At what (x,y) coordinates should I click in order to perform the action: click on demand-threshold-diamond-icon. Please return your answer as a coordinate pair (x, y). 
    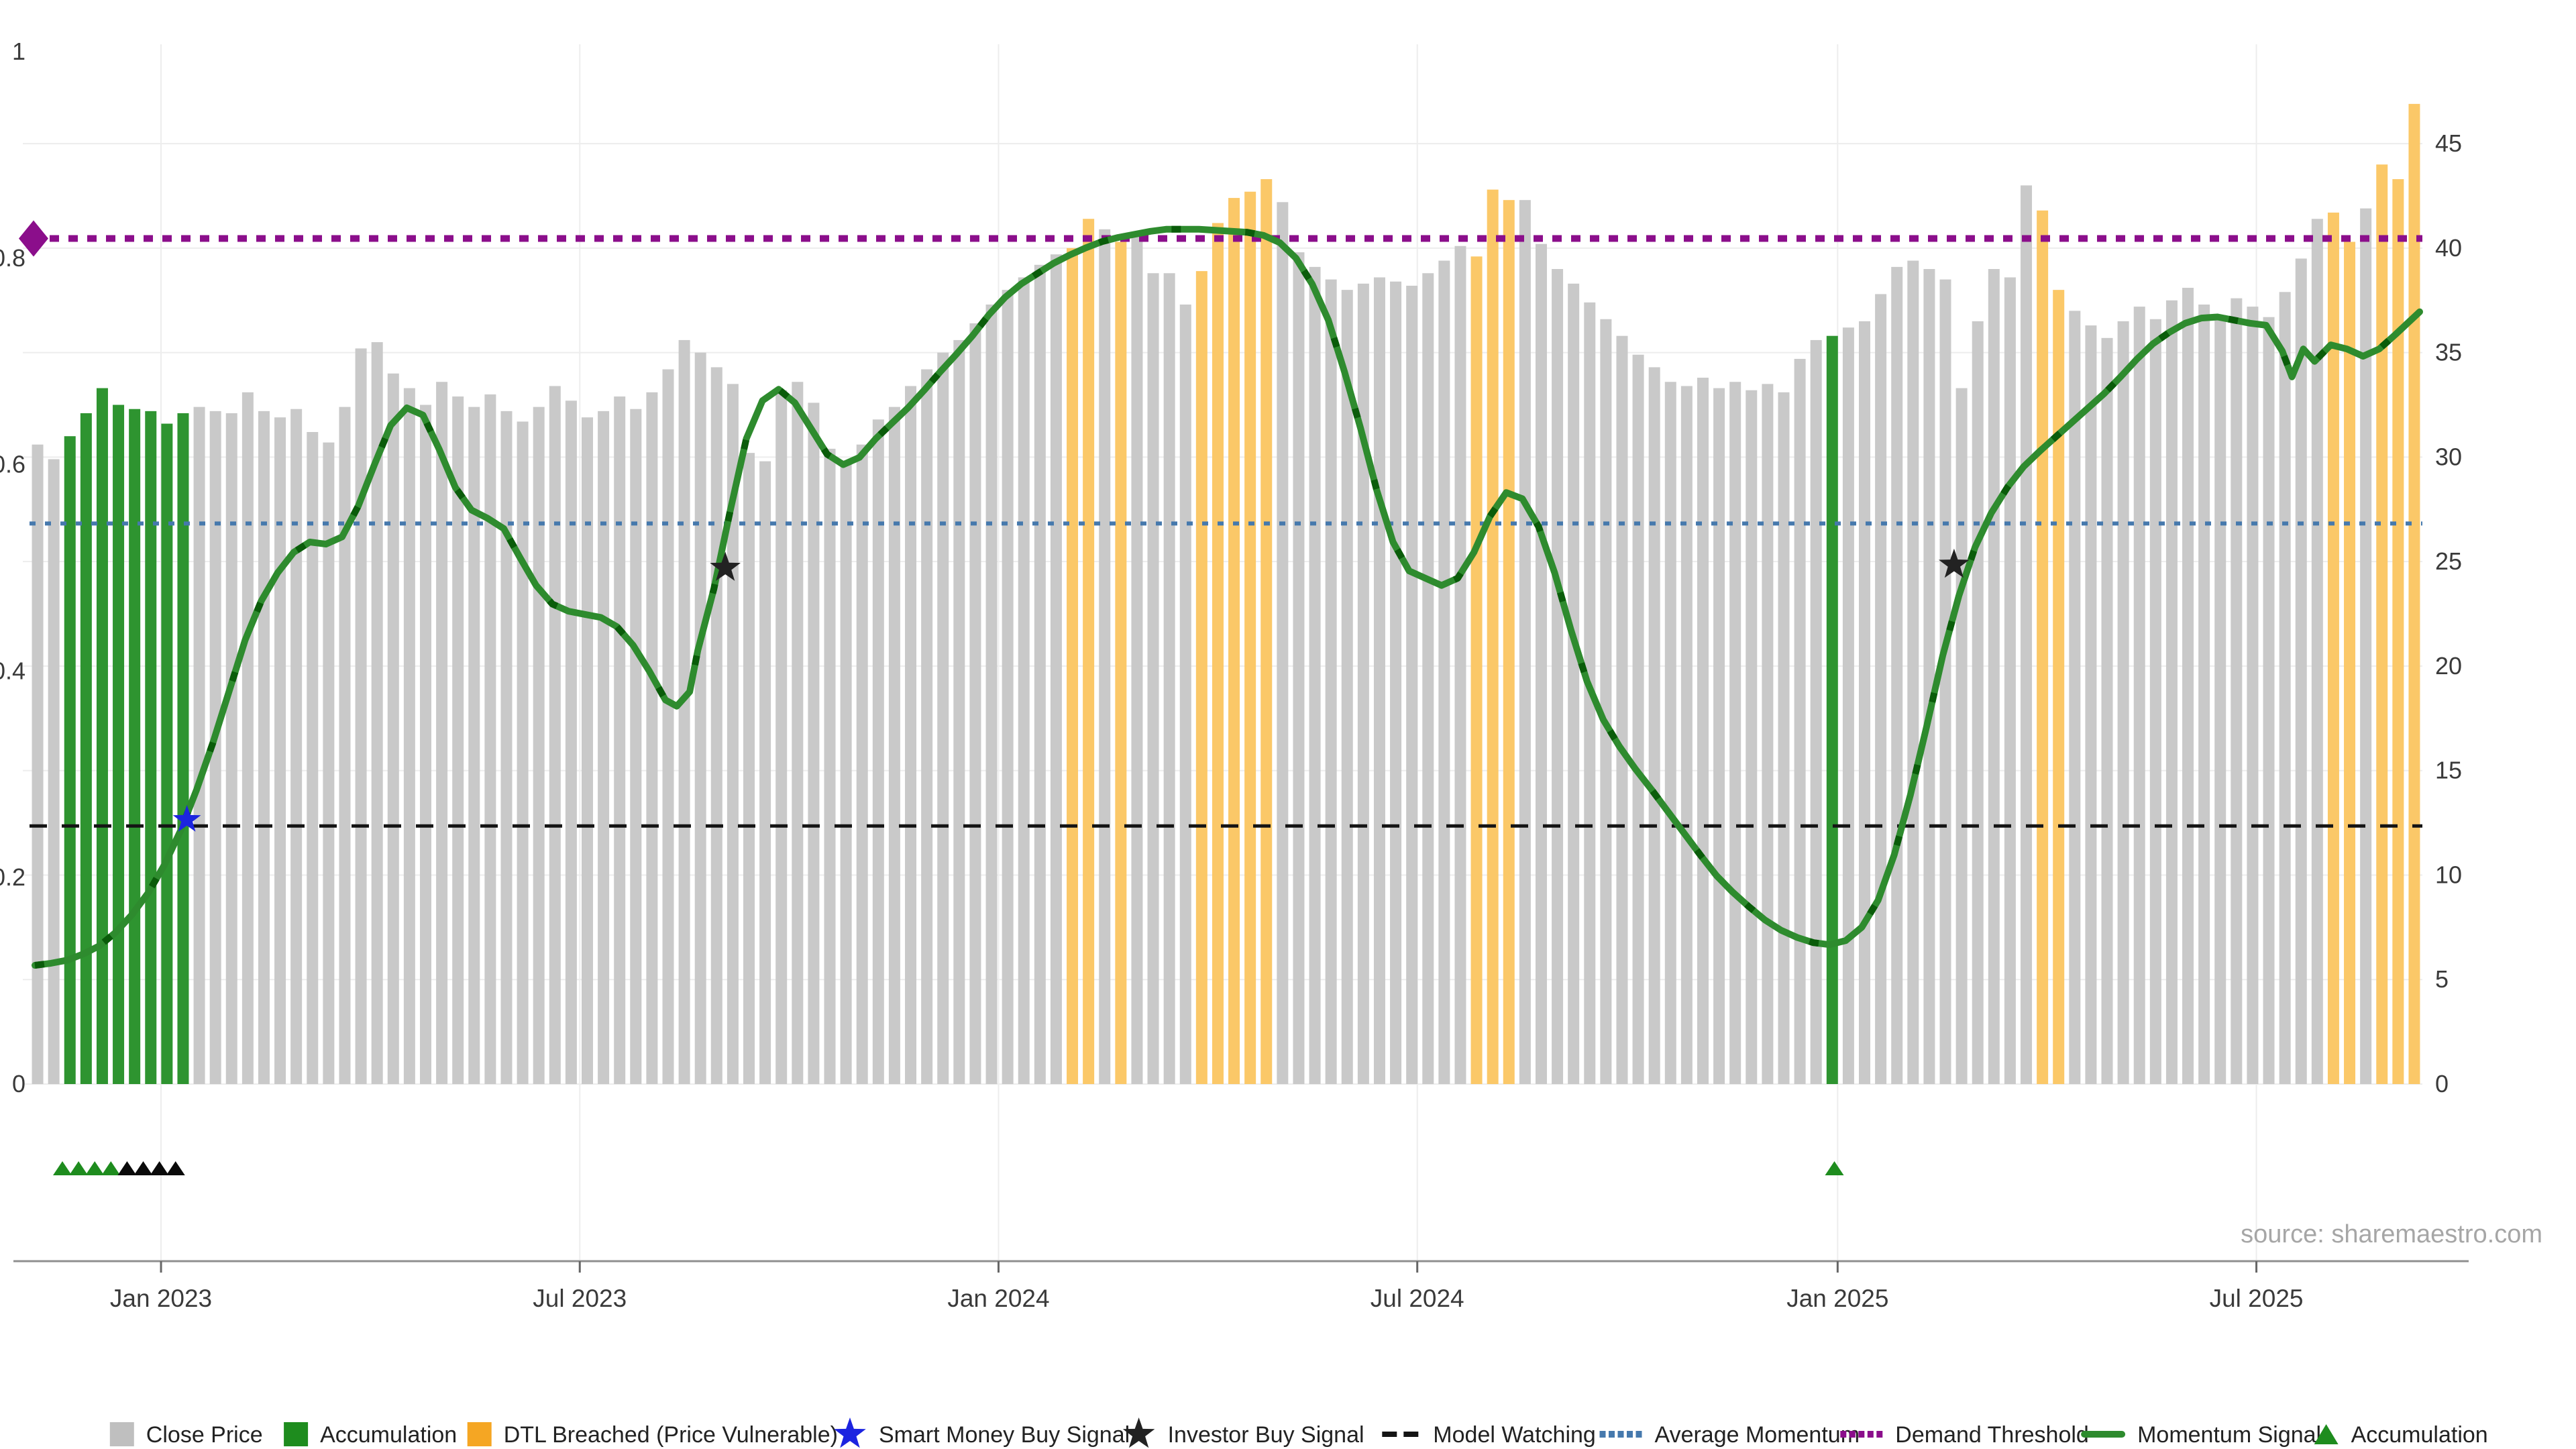
    Looking at the image, I should click on (33, 238).